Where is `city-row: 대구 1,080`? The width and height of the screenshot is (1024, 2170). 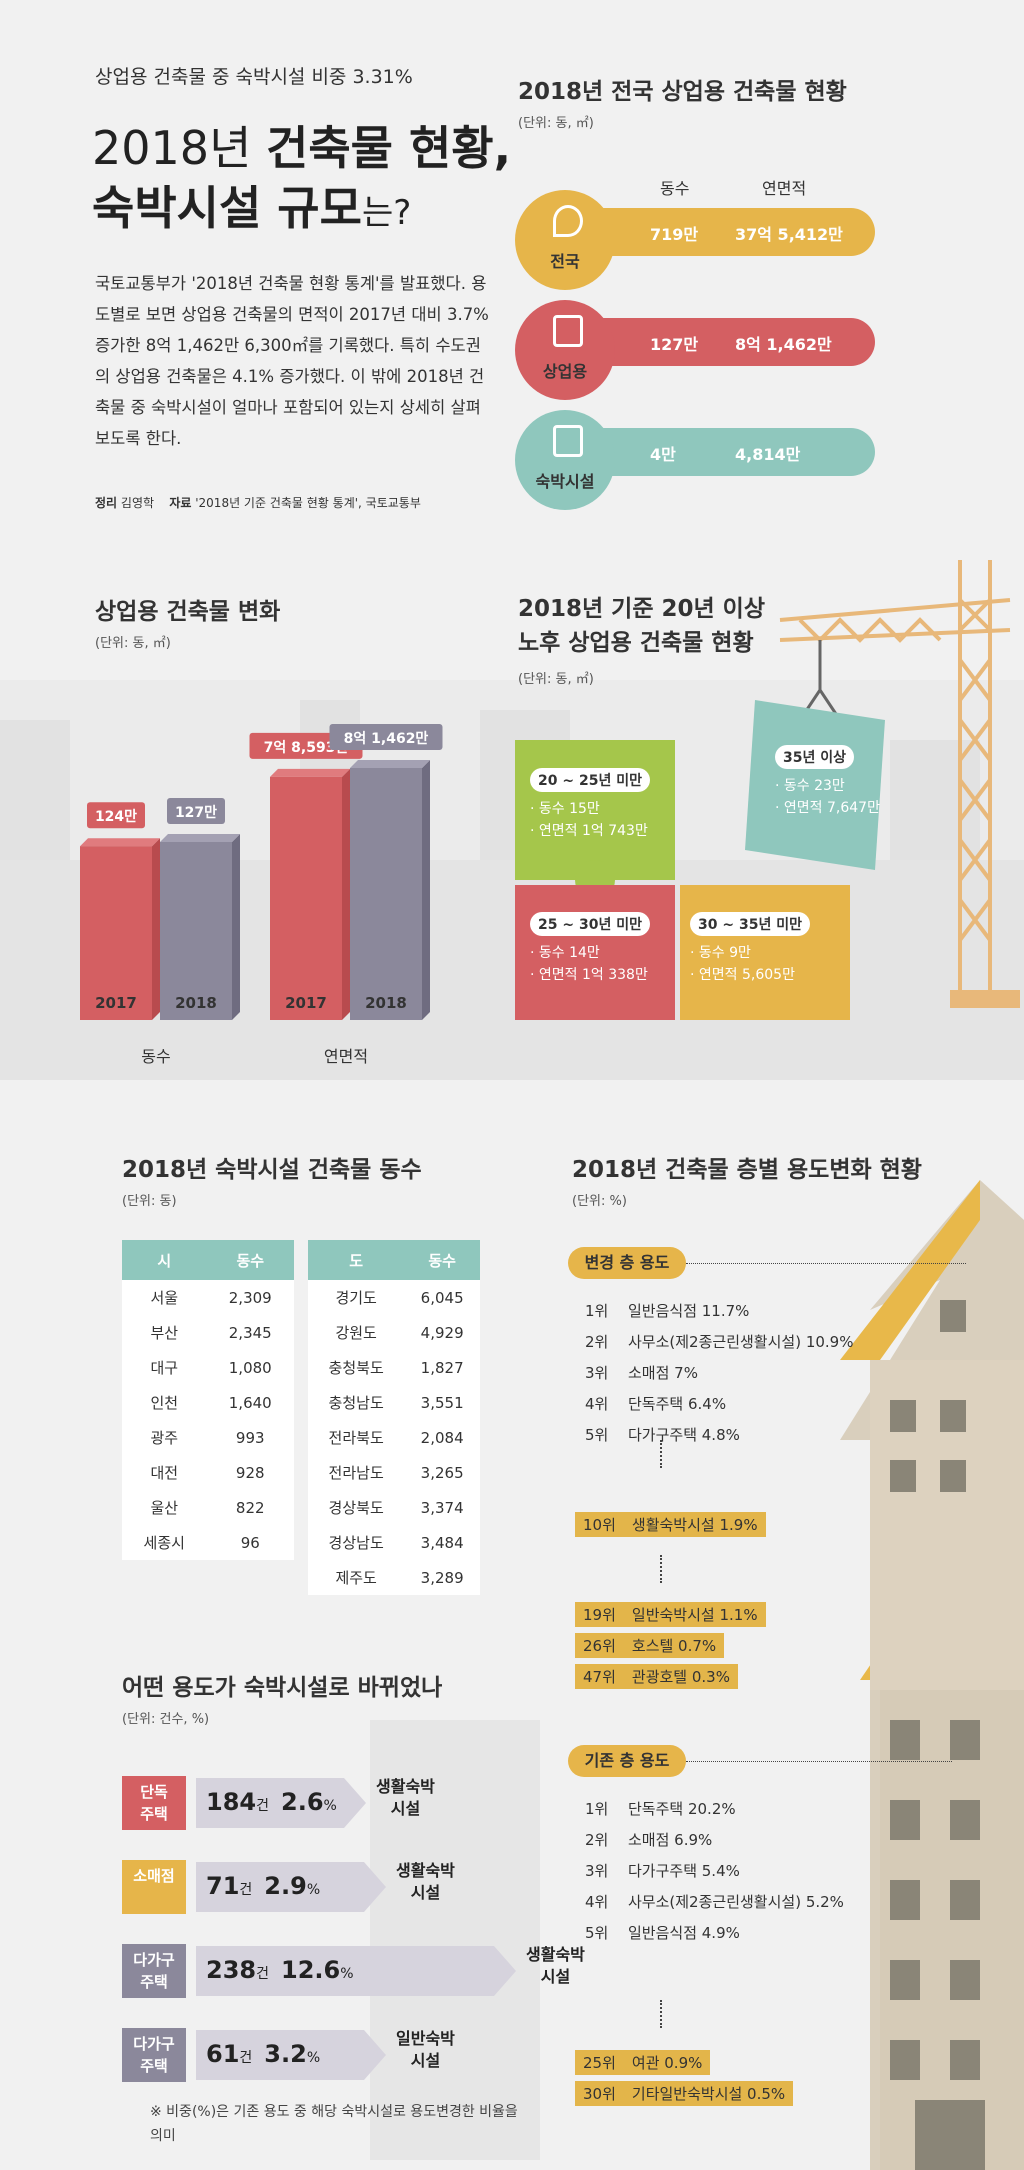
city-row: 대구 1,080 is located at coordinates (208, 1367).